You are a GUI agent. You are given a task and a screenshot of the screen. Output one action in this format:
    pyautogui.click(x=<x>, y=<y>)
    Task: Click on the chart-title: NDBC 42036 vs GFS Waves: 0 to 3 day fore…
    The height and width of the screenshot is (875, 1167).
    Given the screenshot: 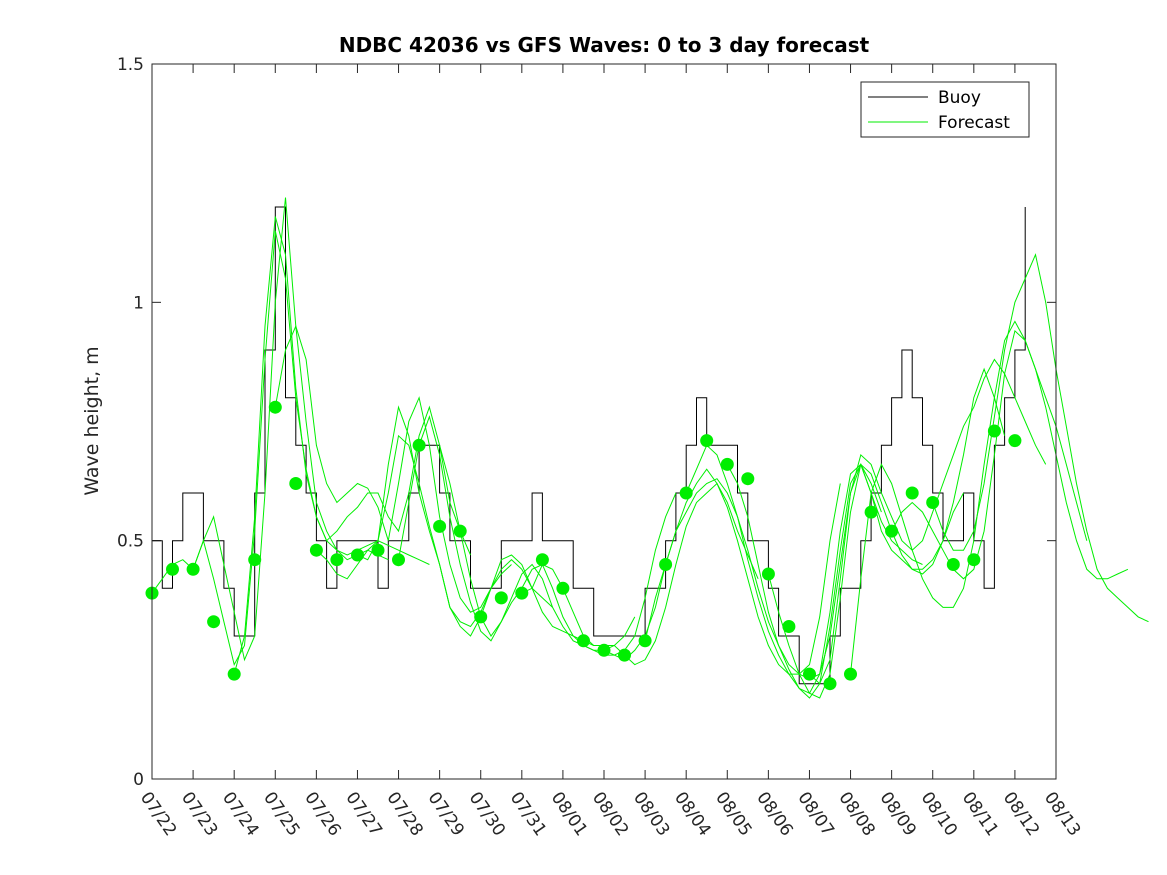 What is the action you would take?
    pyautogui.click(x=604, y=45)
    